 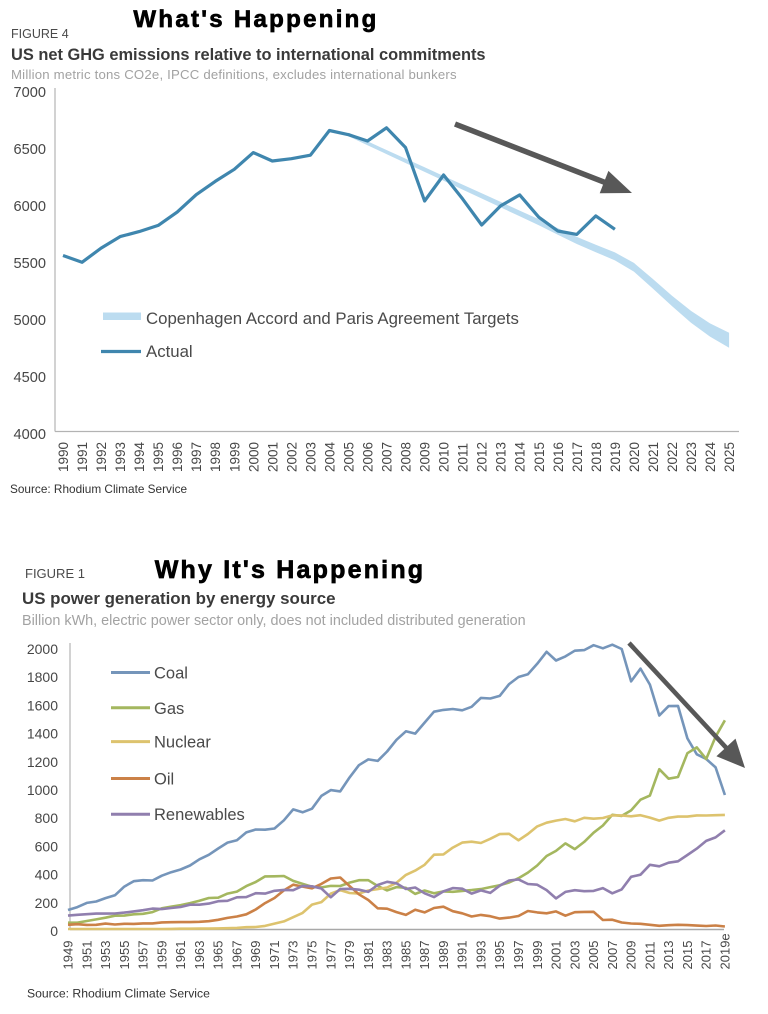 What do you see at coordinates (710, 456) in the screenshot?
I see `svg-text: 2024` at bounding box center [710, 456].